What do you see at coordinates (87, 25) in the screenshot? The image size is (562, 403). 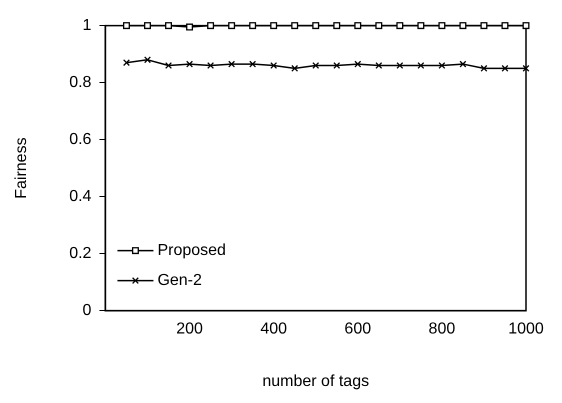 I see `y-tick-label: 1` at bounding box center [87, 25].